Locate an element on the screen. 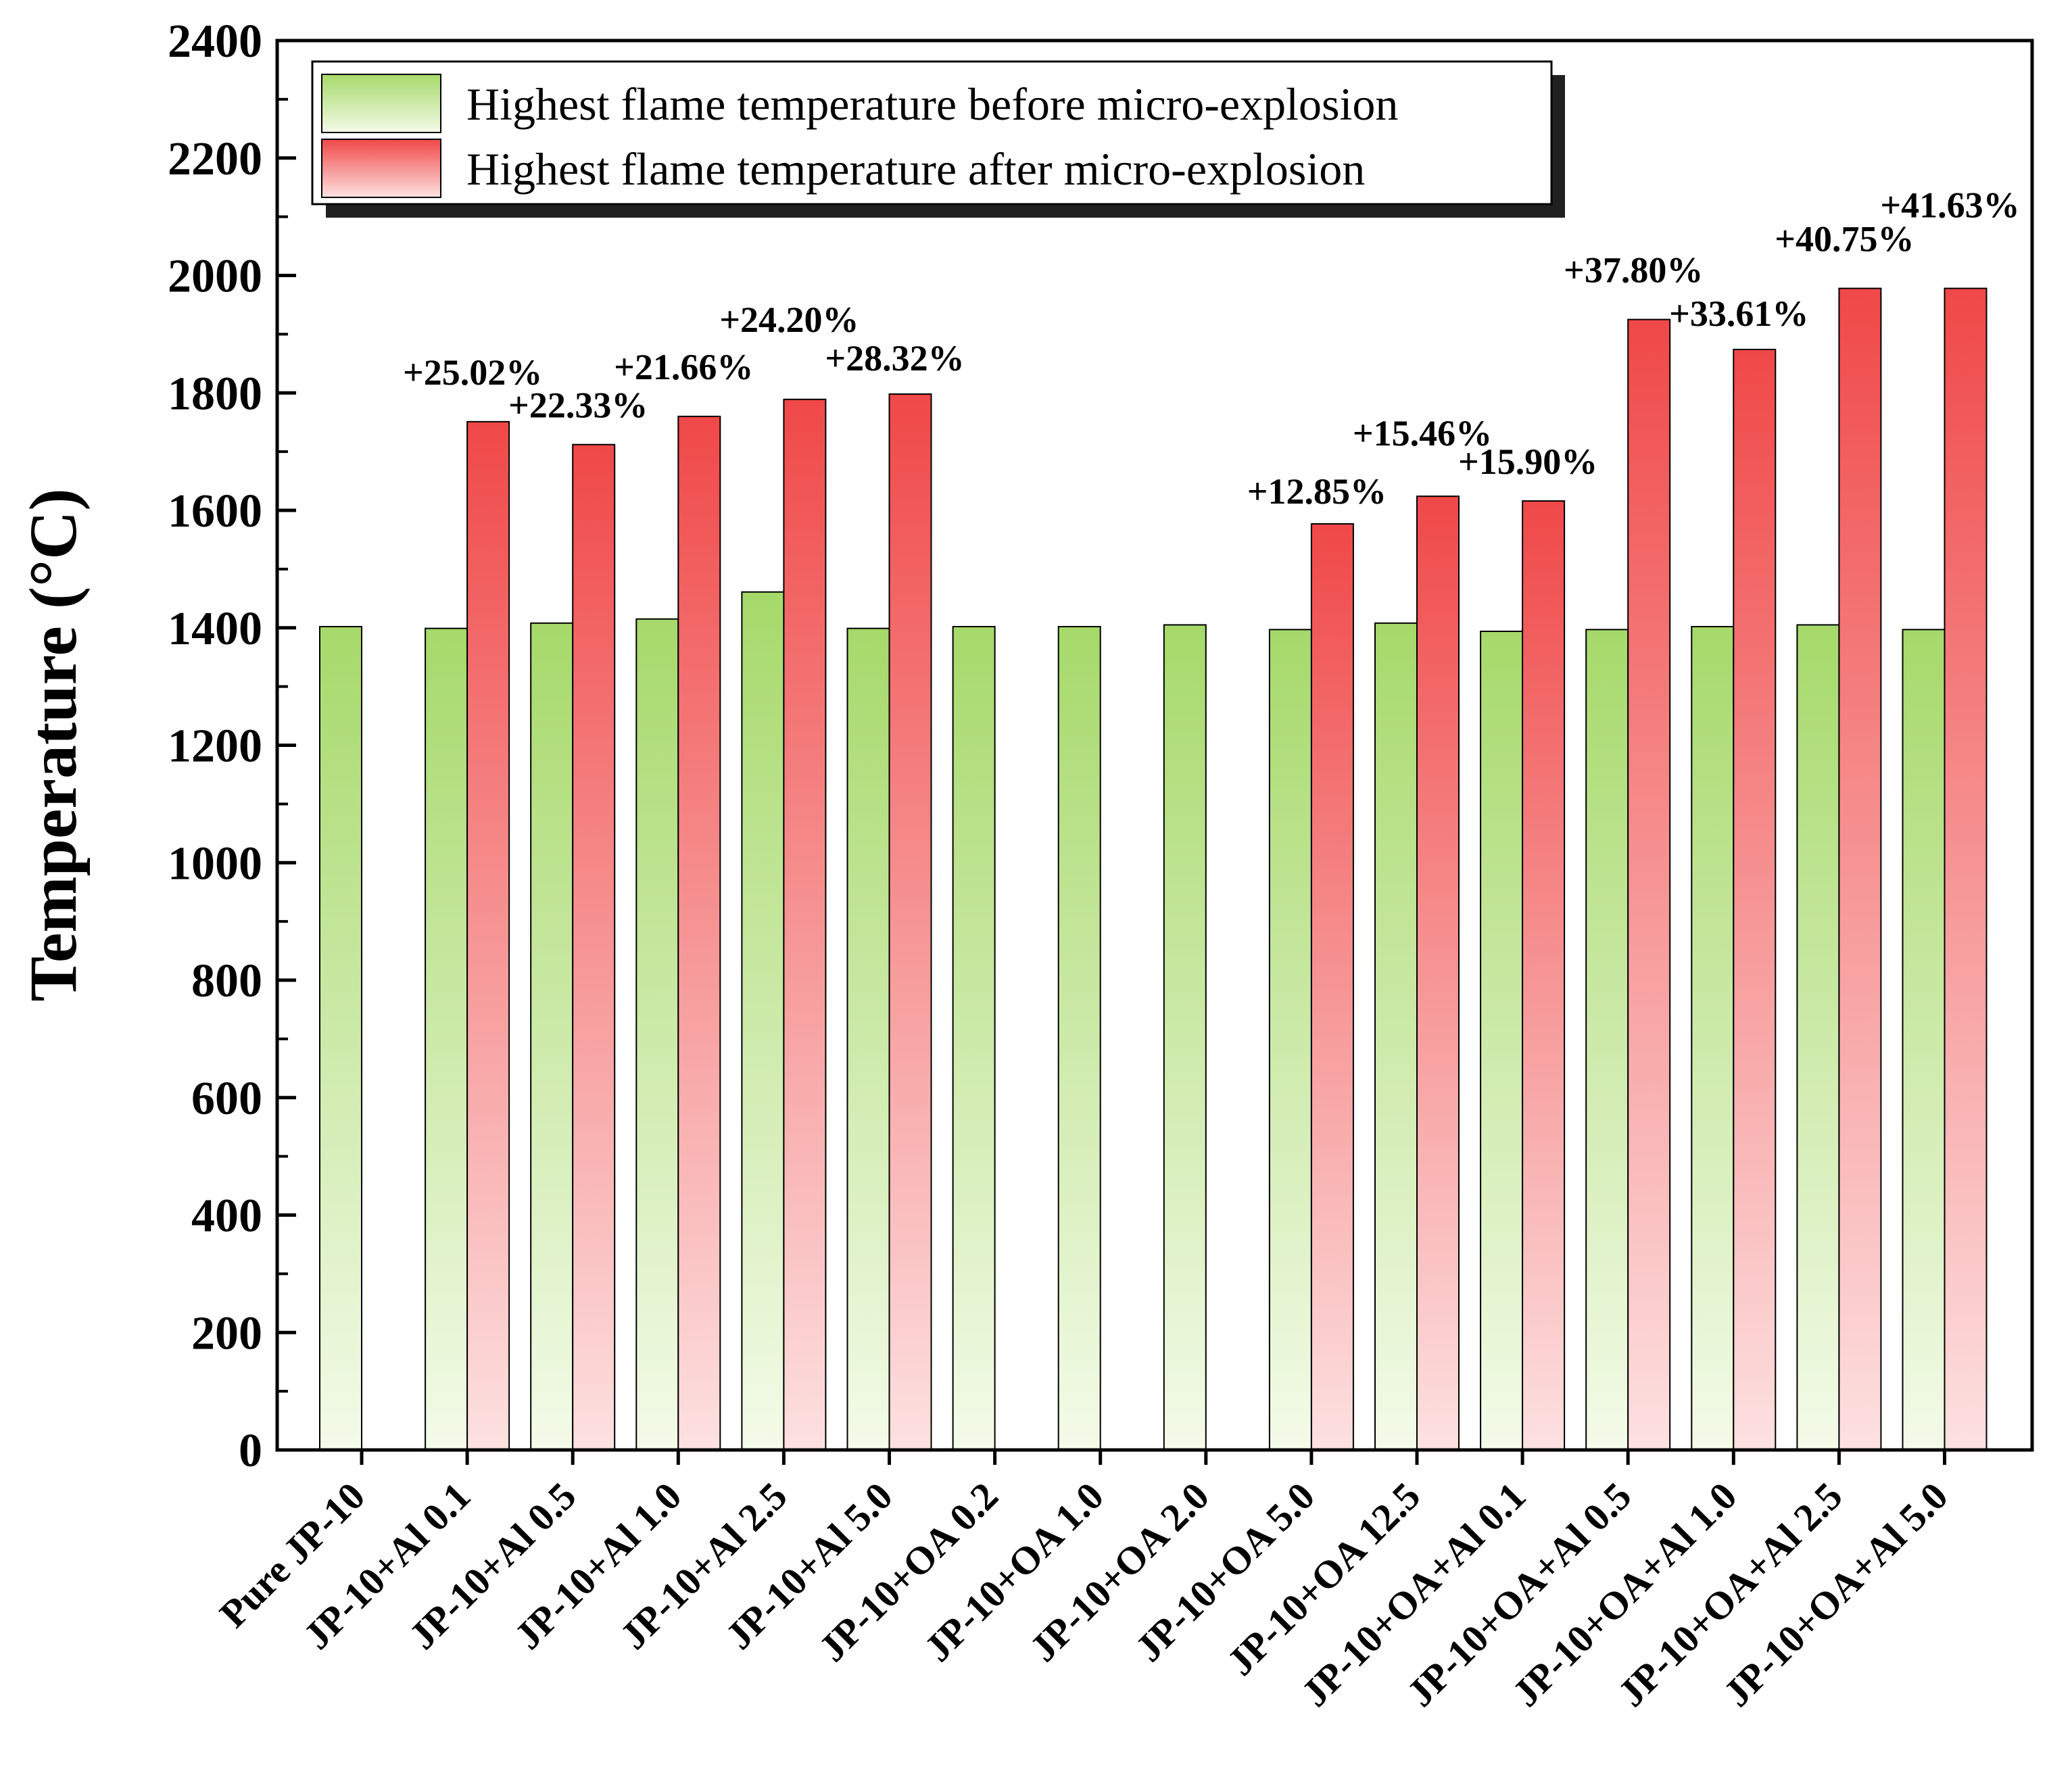 The image size is (2047, 1792). y-tick-label: 1600 is located at coordinates (215, 511).